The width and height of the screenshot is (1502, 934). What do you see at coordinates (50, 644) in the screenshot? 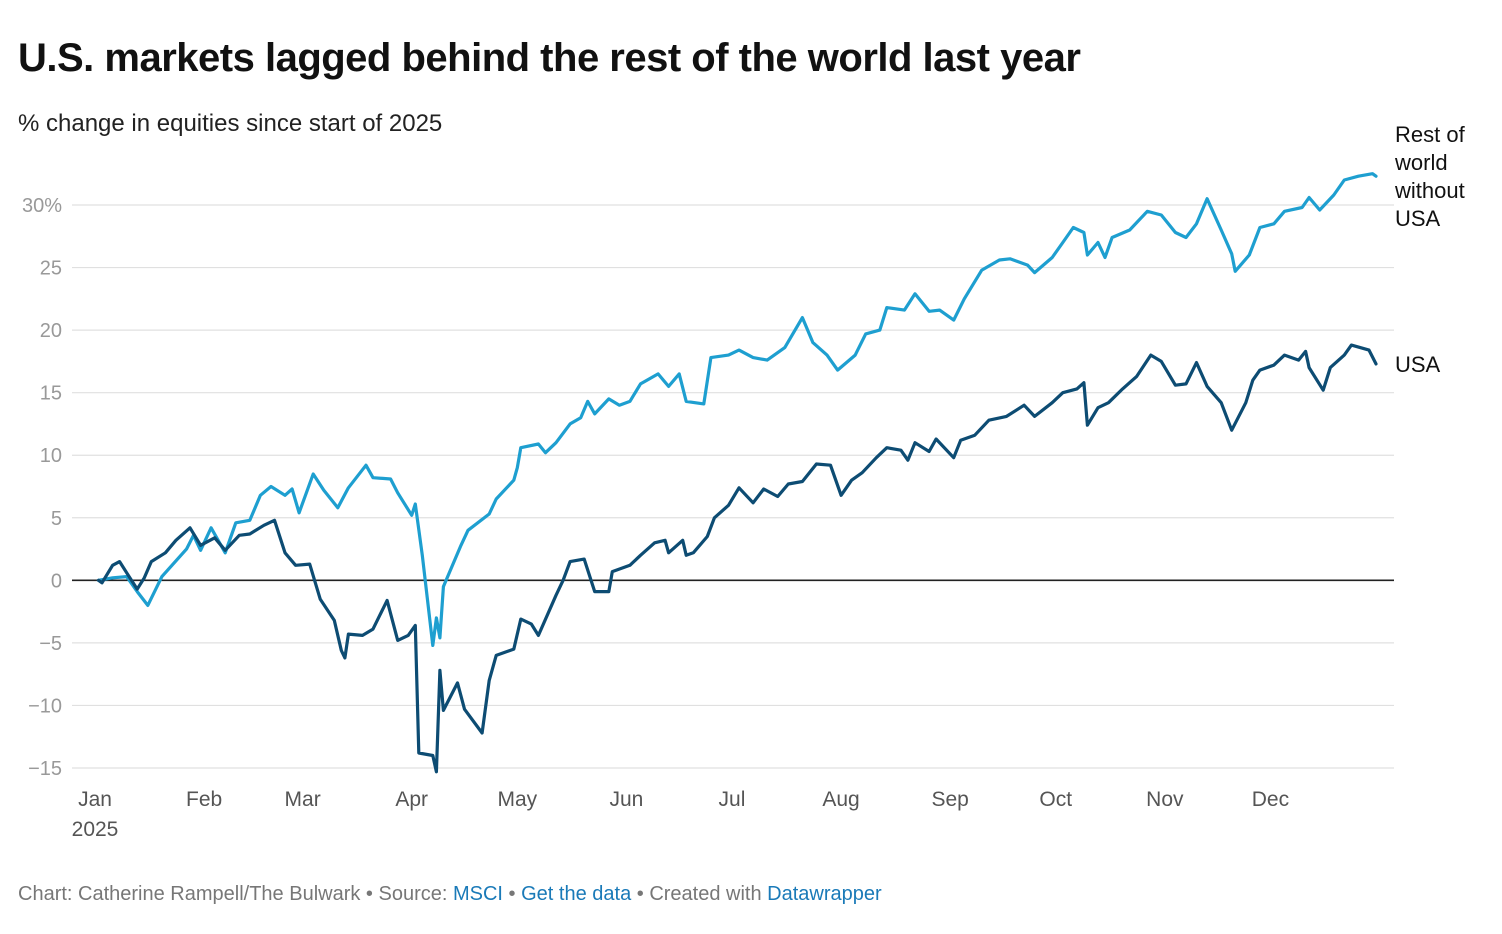
I see `y-tick-label: −5` at bounding box center [50, 644].